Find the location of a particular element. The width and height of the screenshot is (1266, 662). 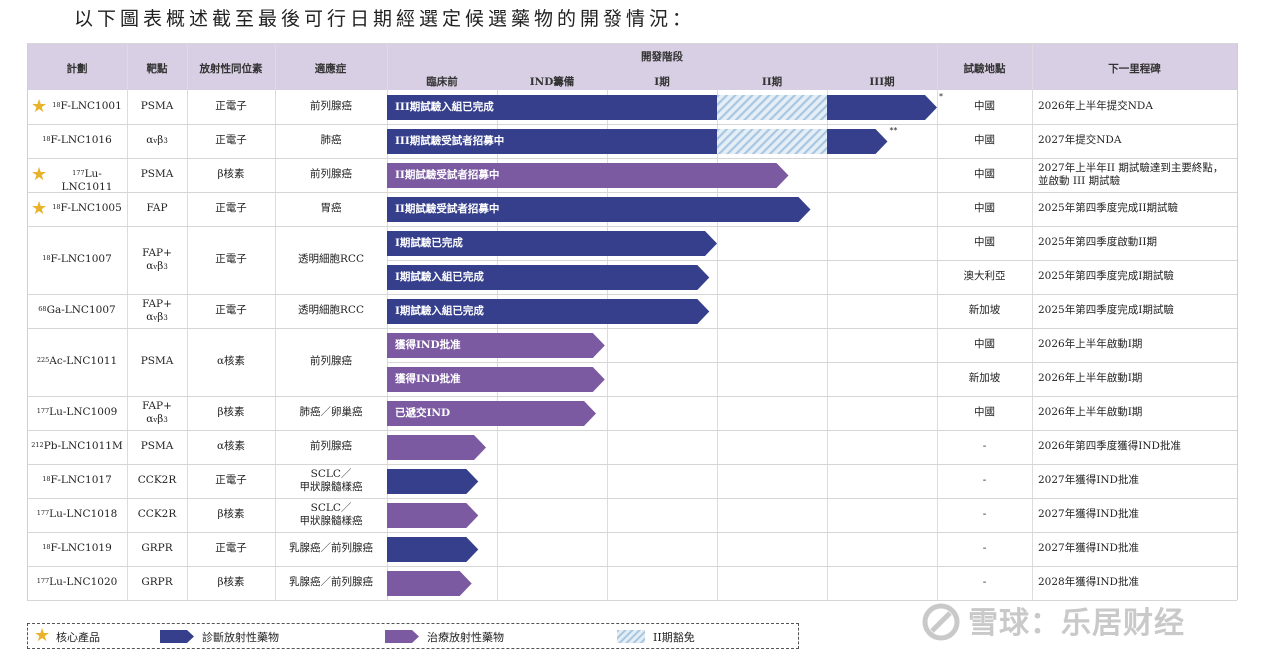

footnote-mark: * is located at coordinates (941, 96).